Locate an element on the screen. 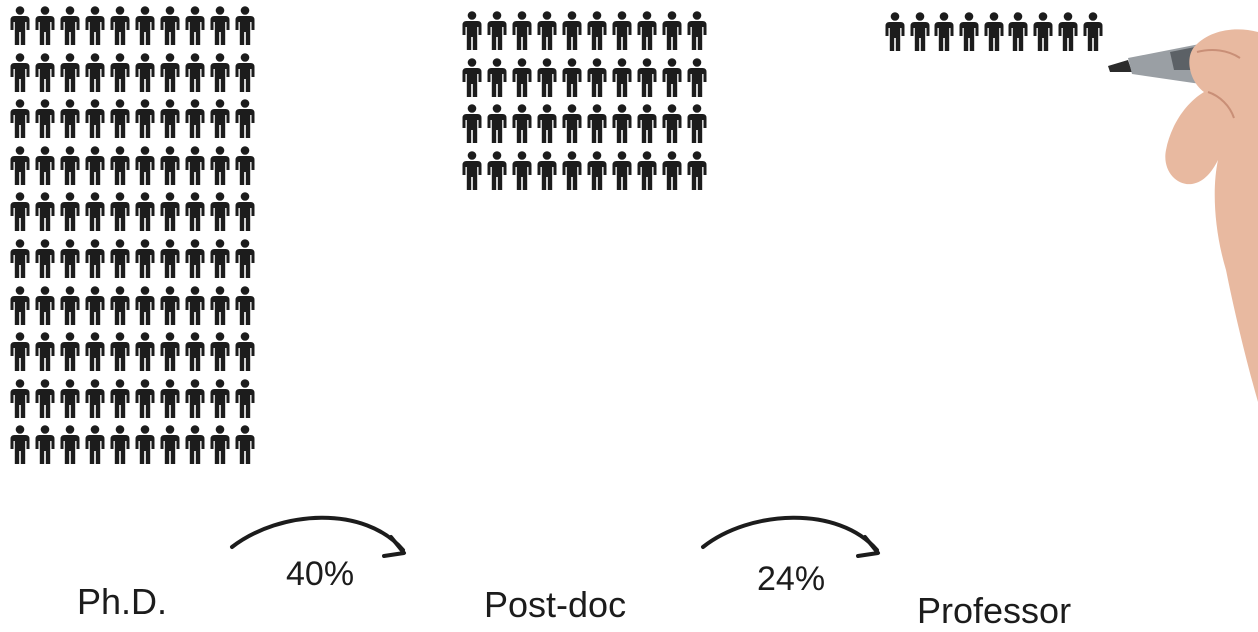 The width and height of the screenshot is (1258, 632). phd-people-grid is located at coordinates (135, 239).